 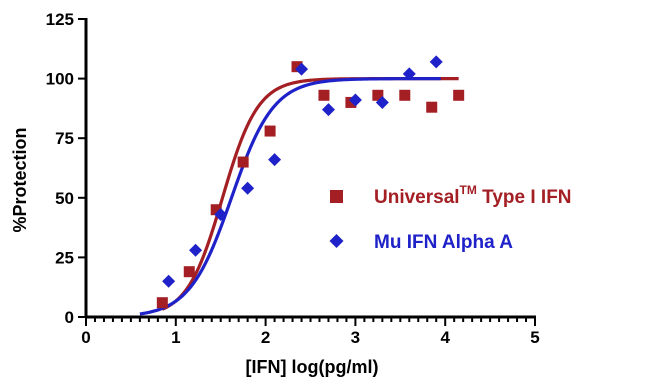 What do you see at coordinates (20, 179) in the screenshot?
I see `y-axis-title: %Protection` at bounding box center [20, 179].